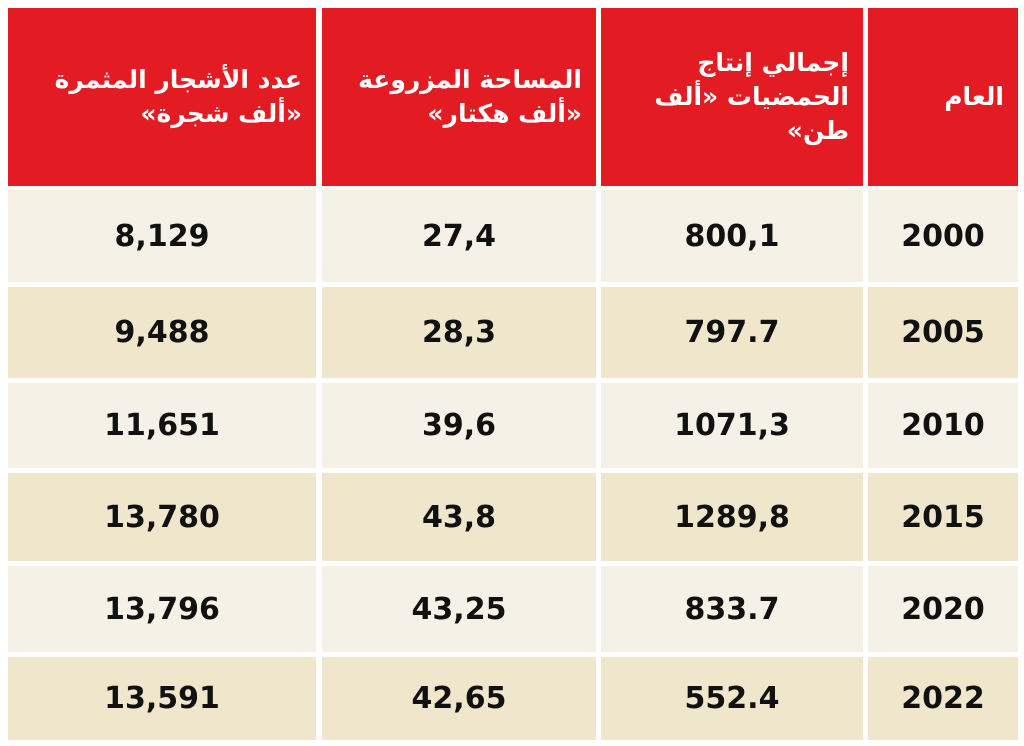  Describe the element at coordinates (732, 609) in the screenshot. I see `value-cell: 833.7` at that location.